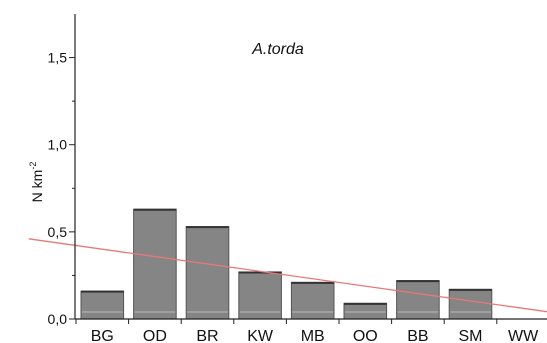  I want to click on bar-mb, so click(312, 300).